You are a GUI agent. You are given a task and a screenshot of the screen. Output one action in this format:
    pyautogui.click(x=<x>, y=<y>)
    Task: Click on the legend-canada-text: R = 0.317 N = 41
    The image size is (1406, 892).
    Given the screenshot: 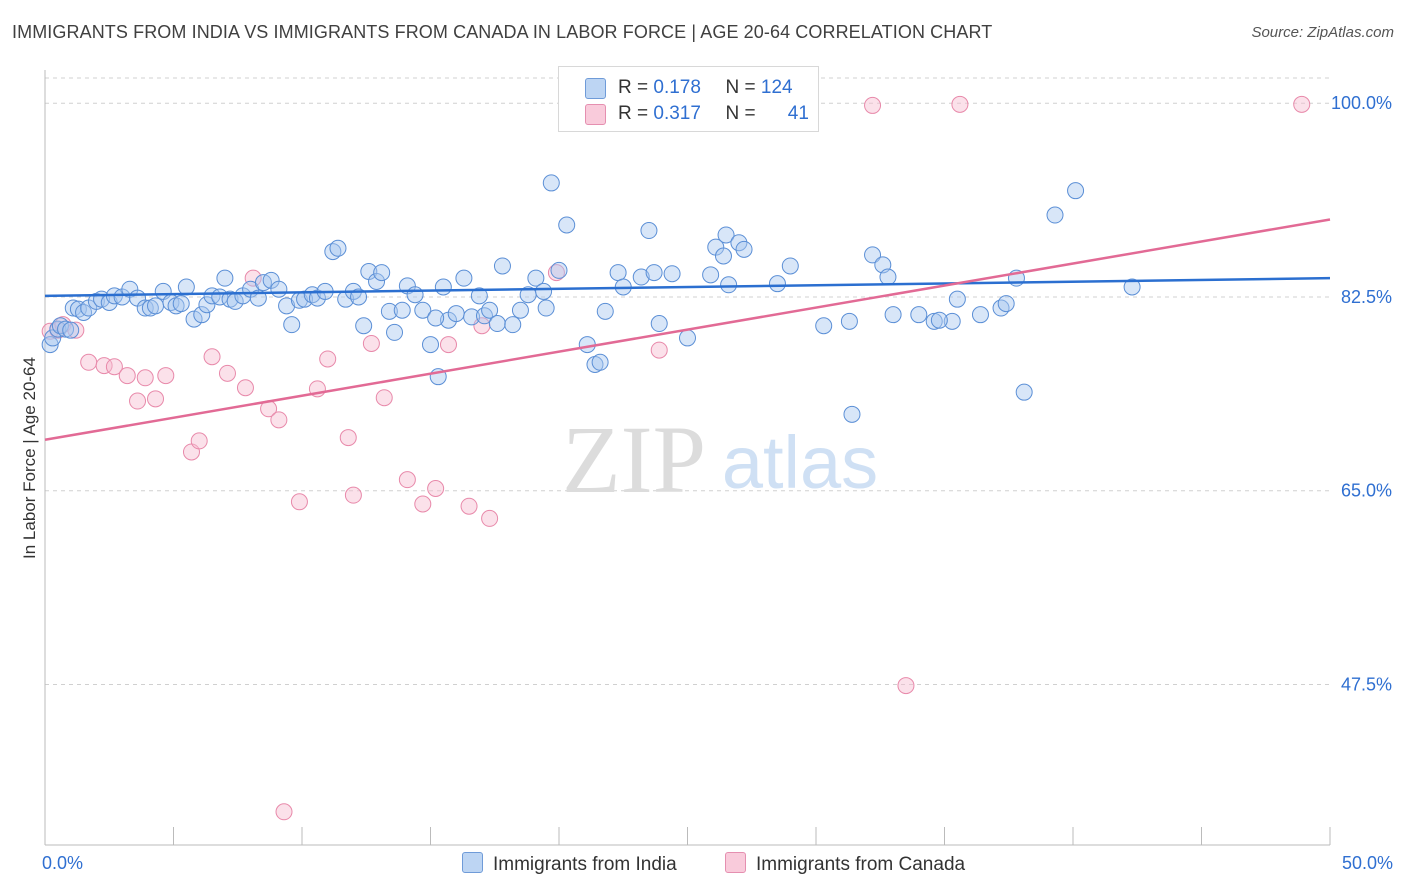 What is the action you would take?
    pyautogui.click(x=713, y=114)
    